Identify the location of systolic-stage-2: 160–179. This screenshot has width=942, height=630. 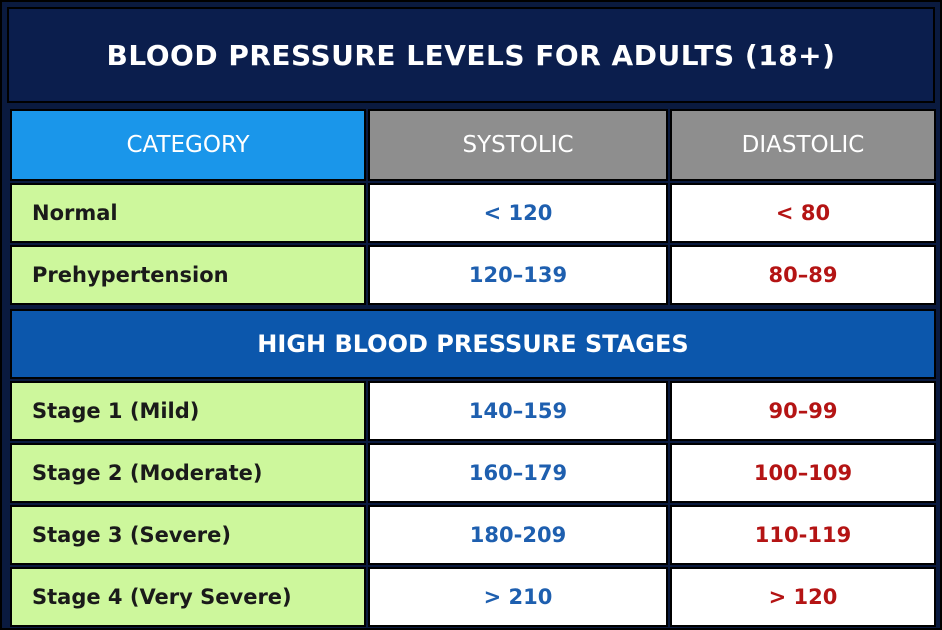
(518, 473).